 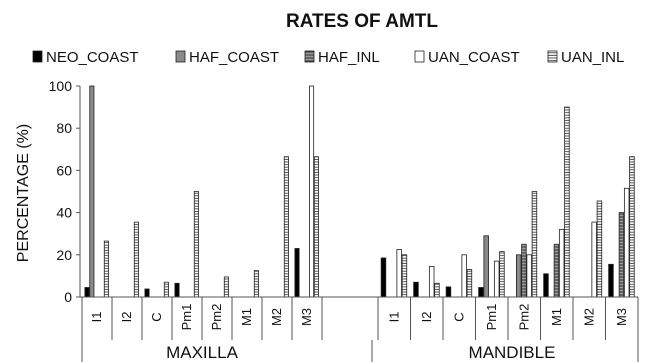 What do you see at coordinates (64, 255) in the screenshot?
I see `y-tick-label: 20` at bounding box center [64, 255].